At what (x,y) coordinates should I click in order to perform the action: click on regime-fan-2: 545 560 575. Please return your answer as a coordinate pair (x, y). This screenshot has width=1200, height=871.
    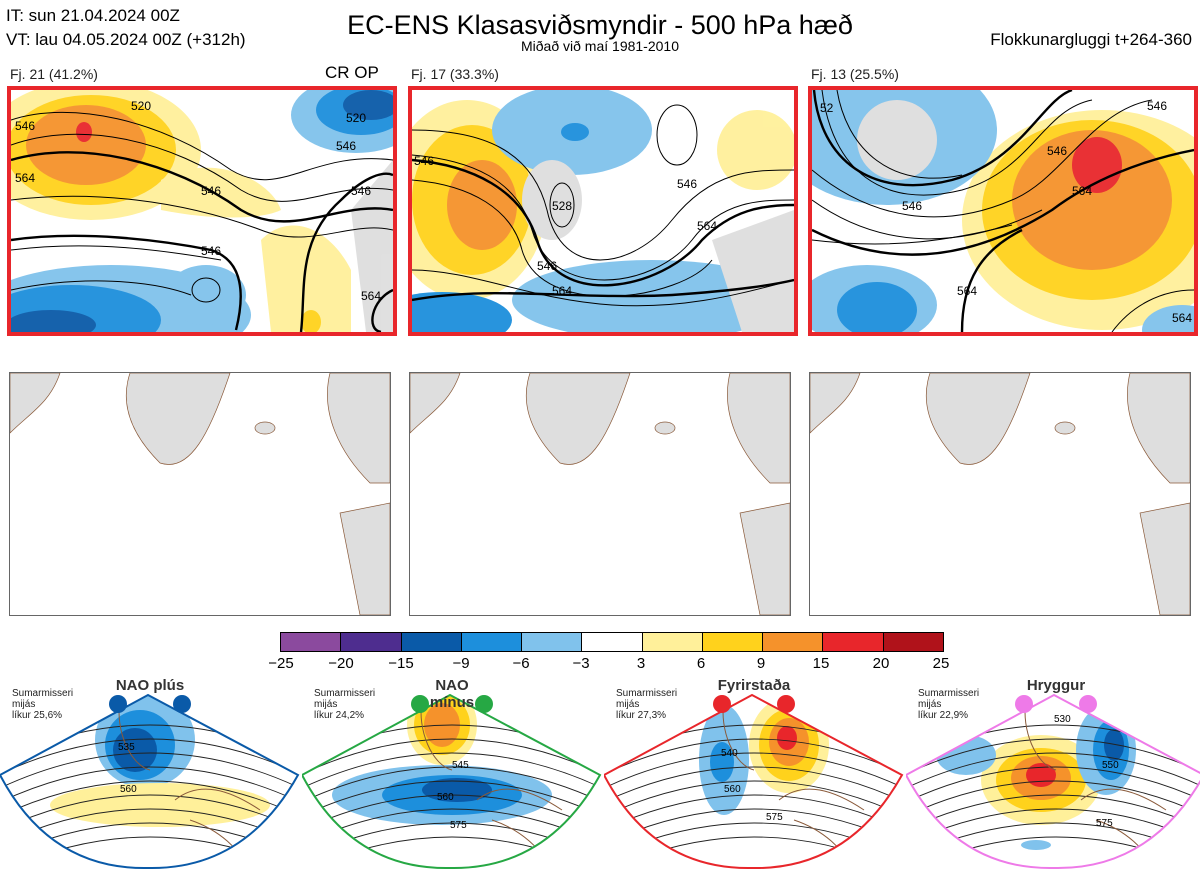
    Looking at the image, I should click on (452, 781).